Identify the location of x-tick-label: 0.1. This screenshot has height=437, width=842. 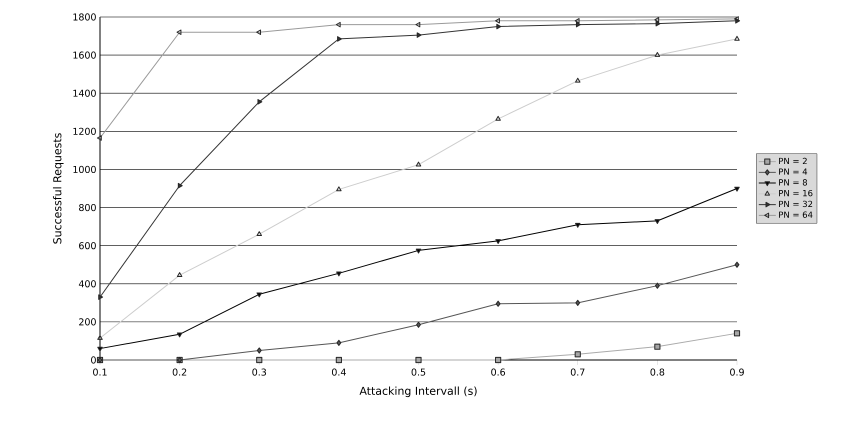
(100, 372).